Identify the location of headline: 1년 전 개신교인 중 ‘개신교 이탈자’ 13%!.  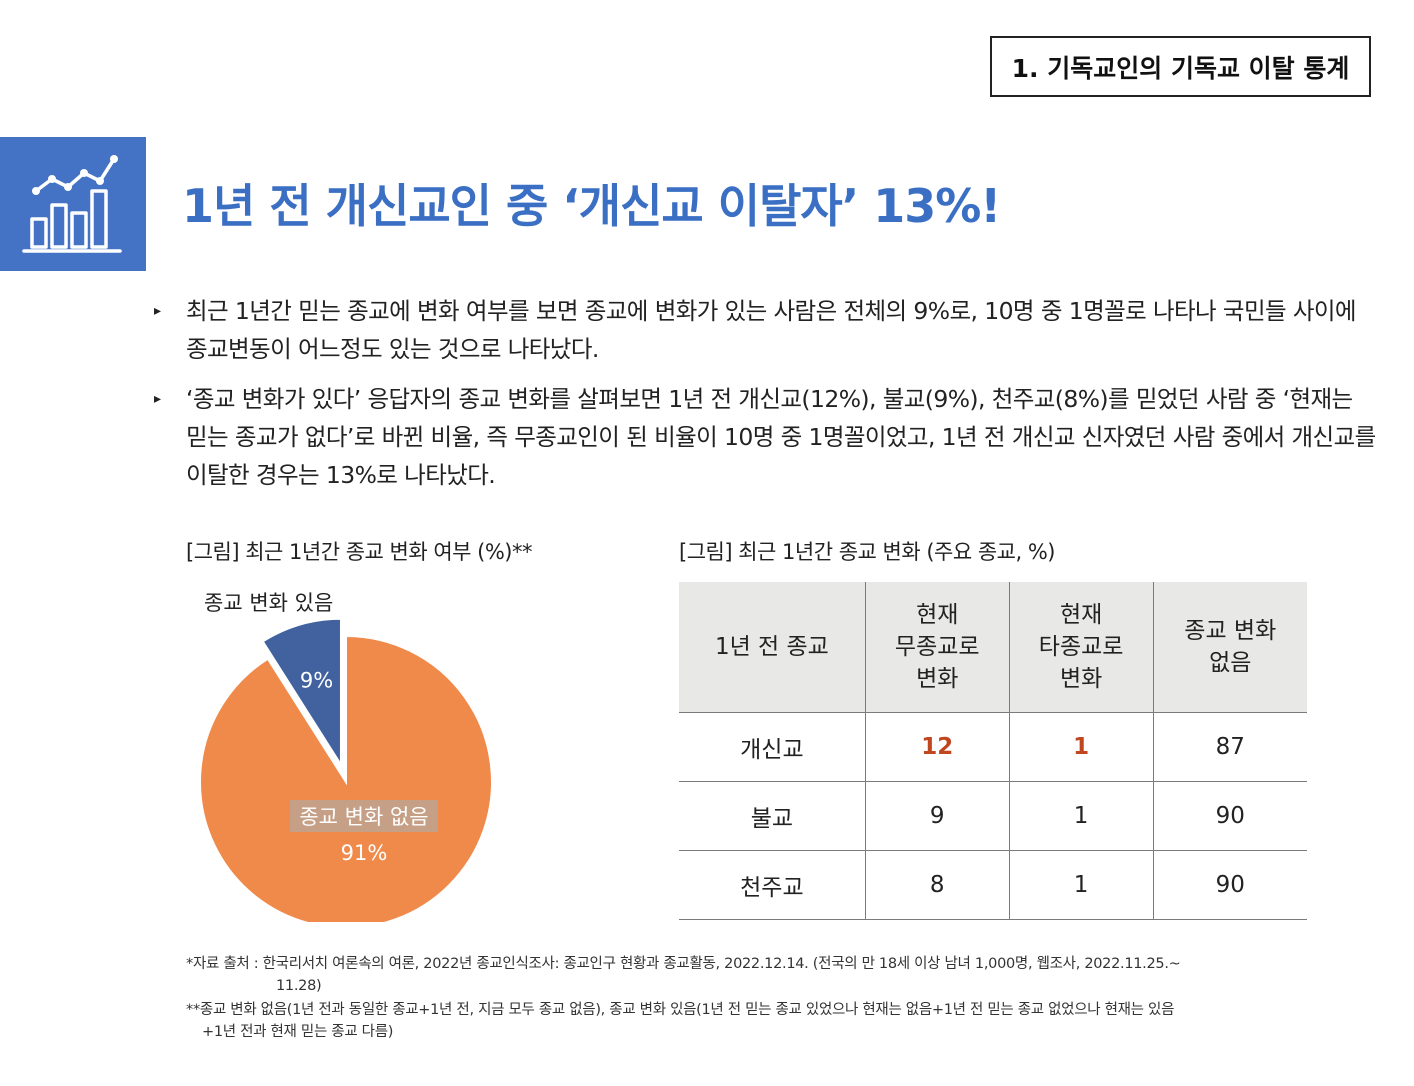
(591, 206).